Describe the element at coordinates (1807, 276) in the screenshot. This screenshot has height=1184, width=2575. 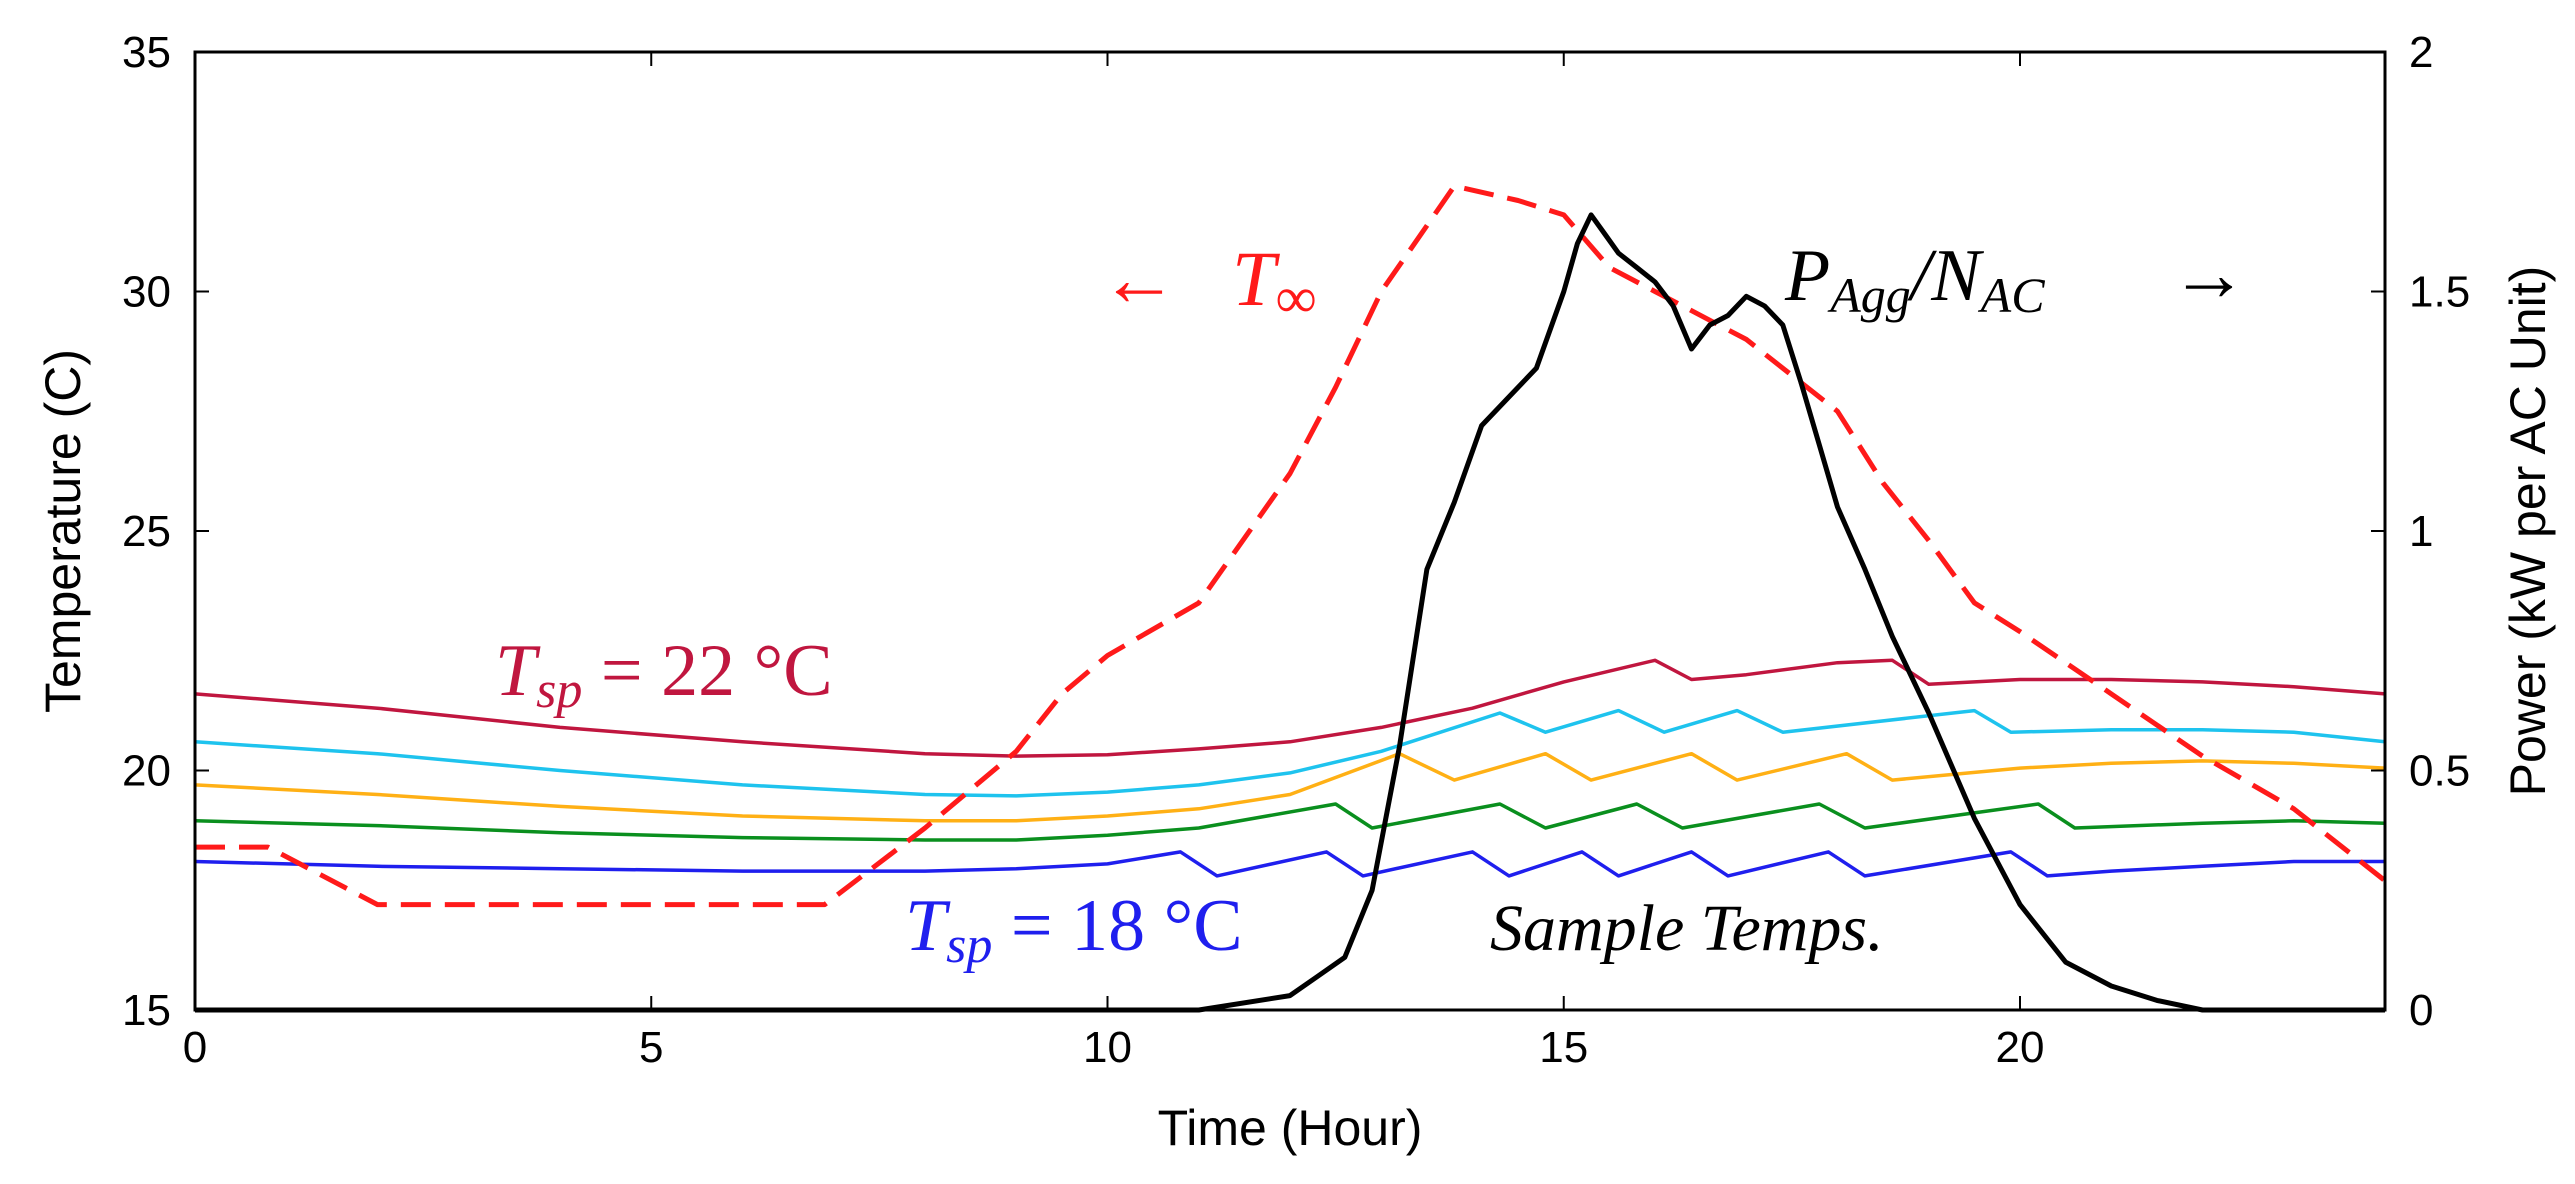
I see `p-agg-main: P` at that location.